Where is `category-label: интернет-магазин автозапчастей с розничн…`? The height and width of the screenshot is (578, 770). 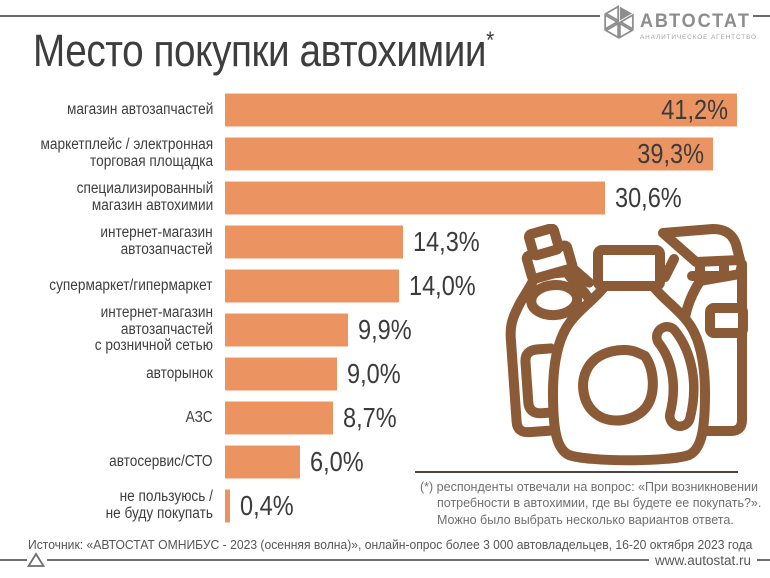
category-label: интернет-магазин автозапчастей с розничн… is located at coordinates (153, 329).